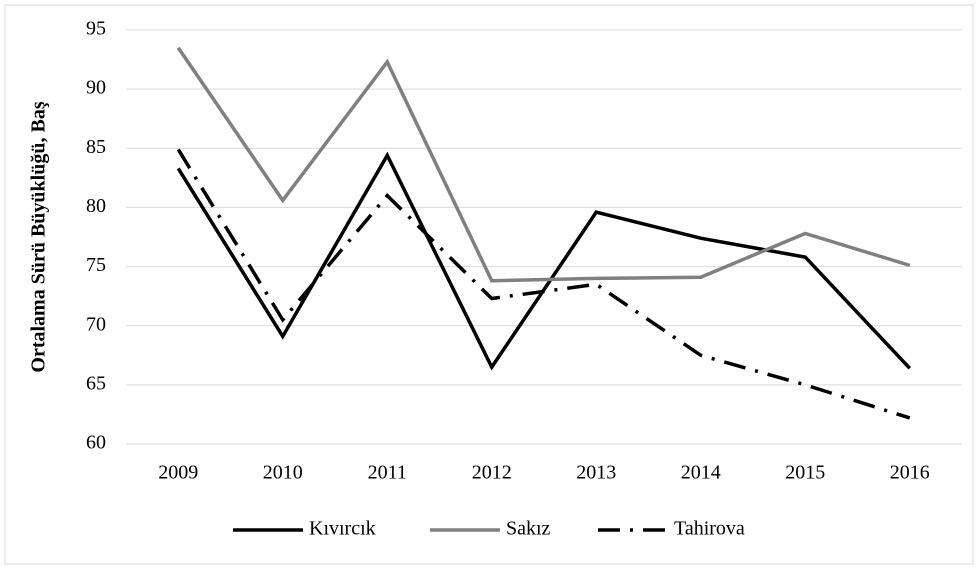 The image size is (978, 574). I want to click on x-tick-label: 2012, so click(492, 473).